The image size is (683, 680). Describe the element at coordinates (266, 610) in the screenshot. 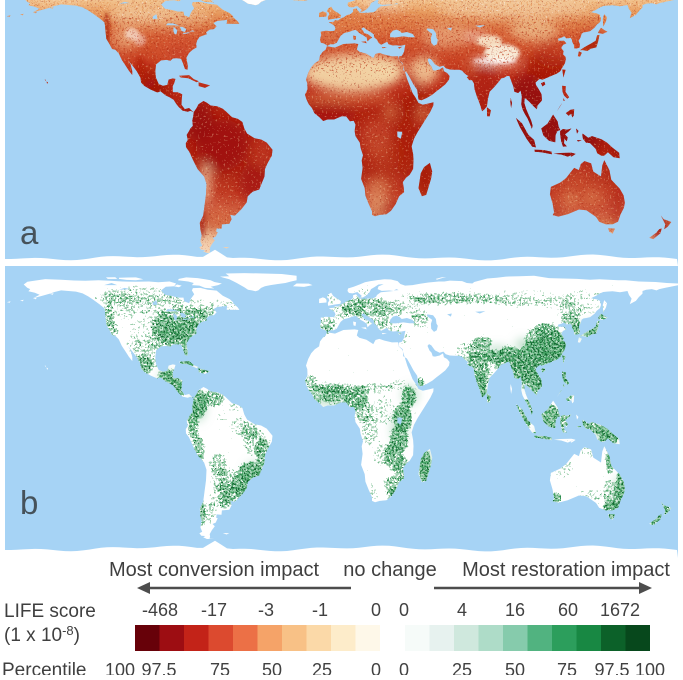

I see `svg-text: -3` at that location.